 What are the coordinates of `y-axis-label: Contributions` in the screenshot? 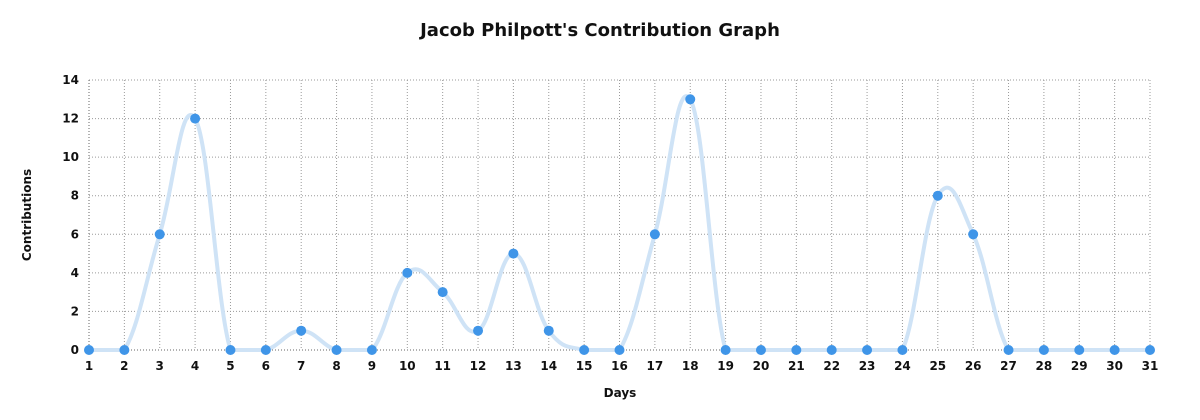 It's located at (27, 215).